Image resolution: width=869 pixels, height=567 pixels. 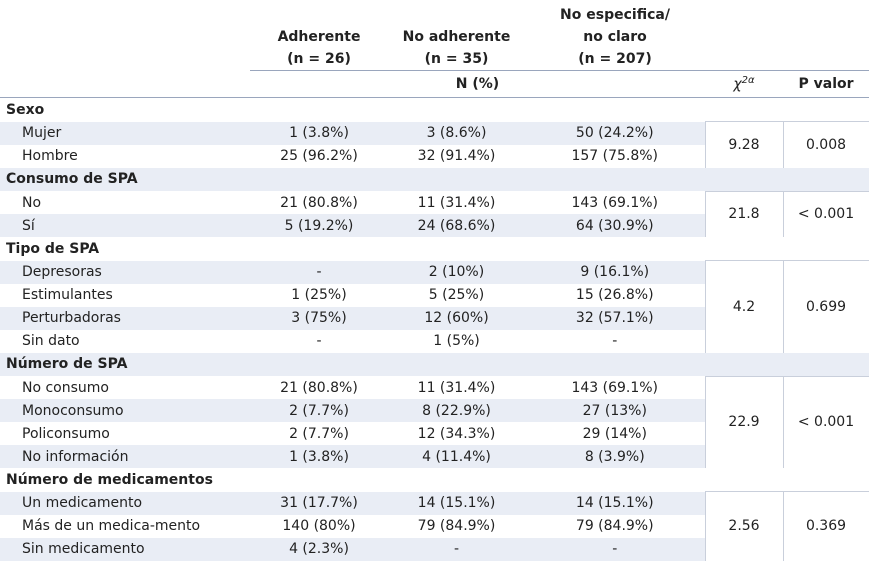 I want to click on chi-value: 4.2, so click(x=743, y=306).